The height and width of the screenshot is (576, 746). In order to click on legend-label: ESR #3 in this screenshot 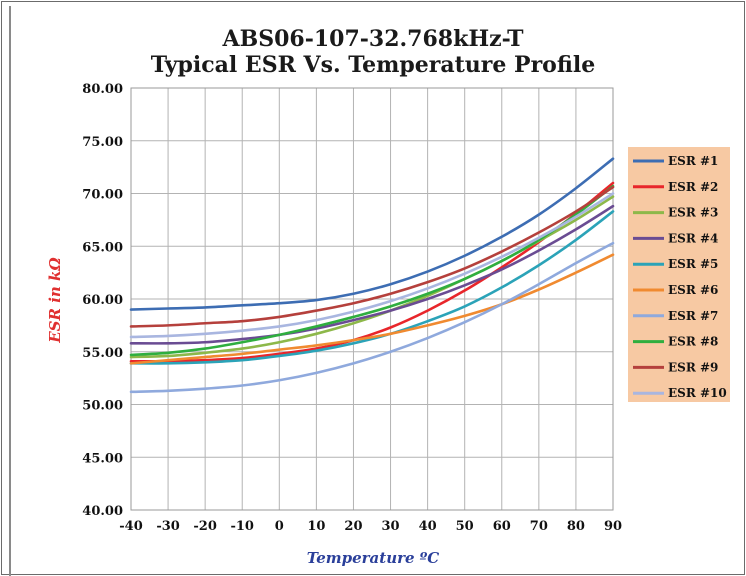, I will do `click(693, 213)`.